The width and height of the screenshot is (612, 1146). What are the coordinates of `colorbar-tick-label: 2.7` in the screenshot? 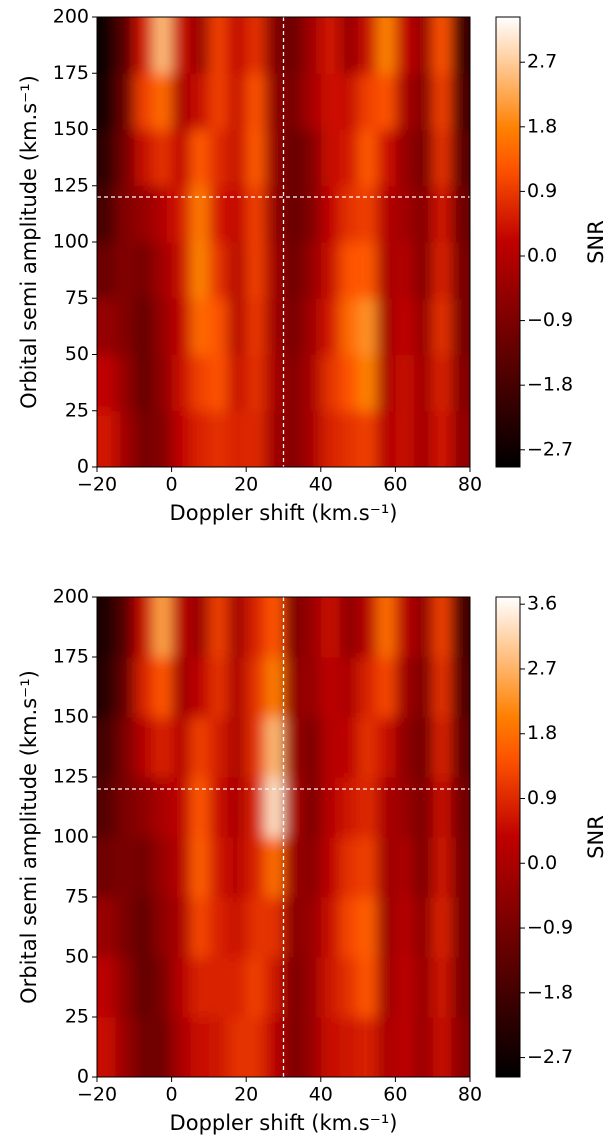 It's located at (542, 668).